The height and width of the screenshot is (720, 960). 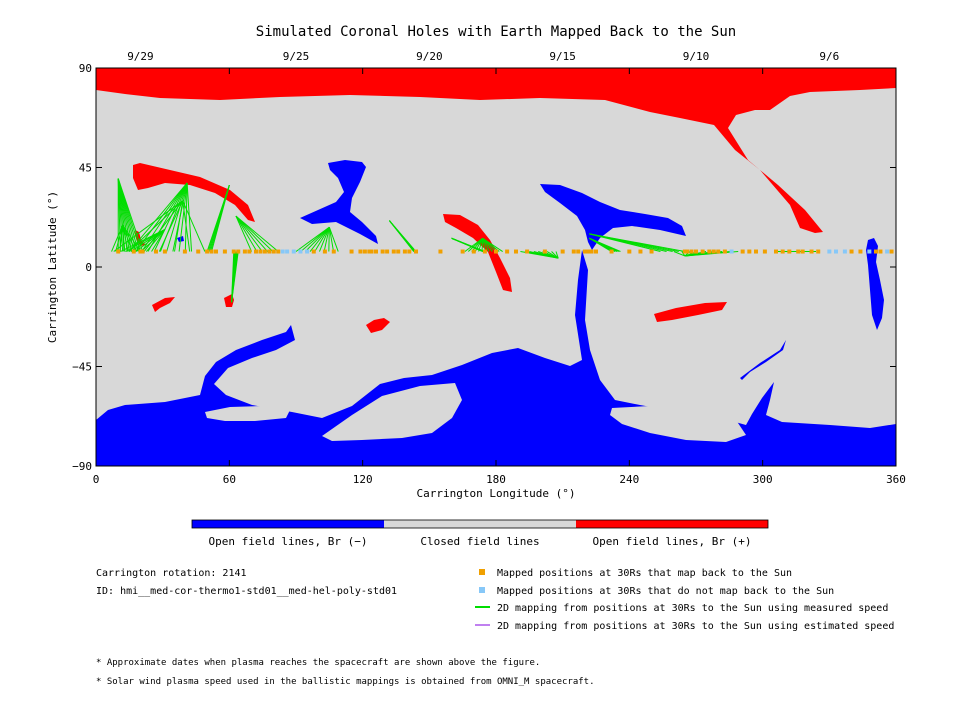 I want to click on legend-marker-unmapped, so click(x=482, y=590).